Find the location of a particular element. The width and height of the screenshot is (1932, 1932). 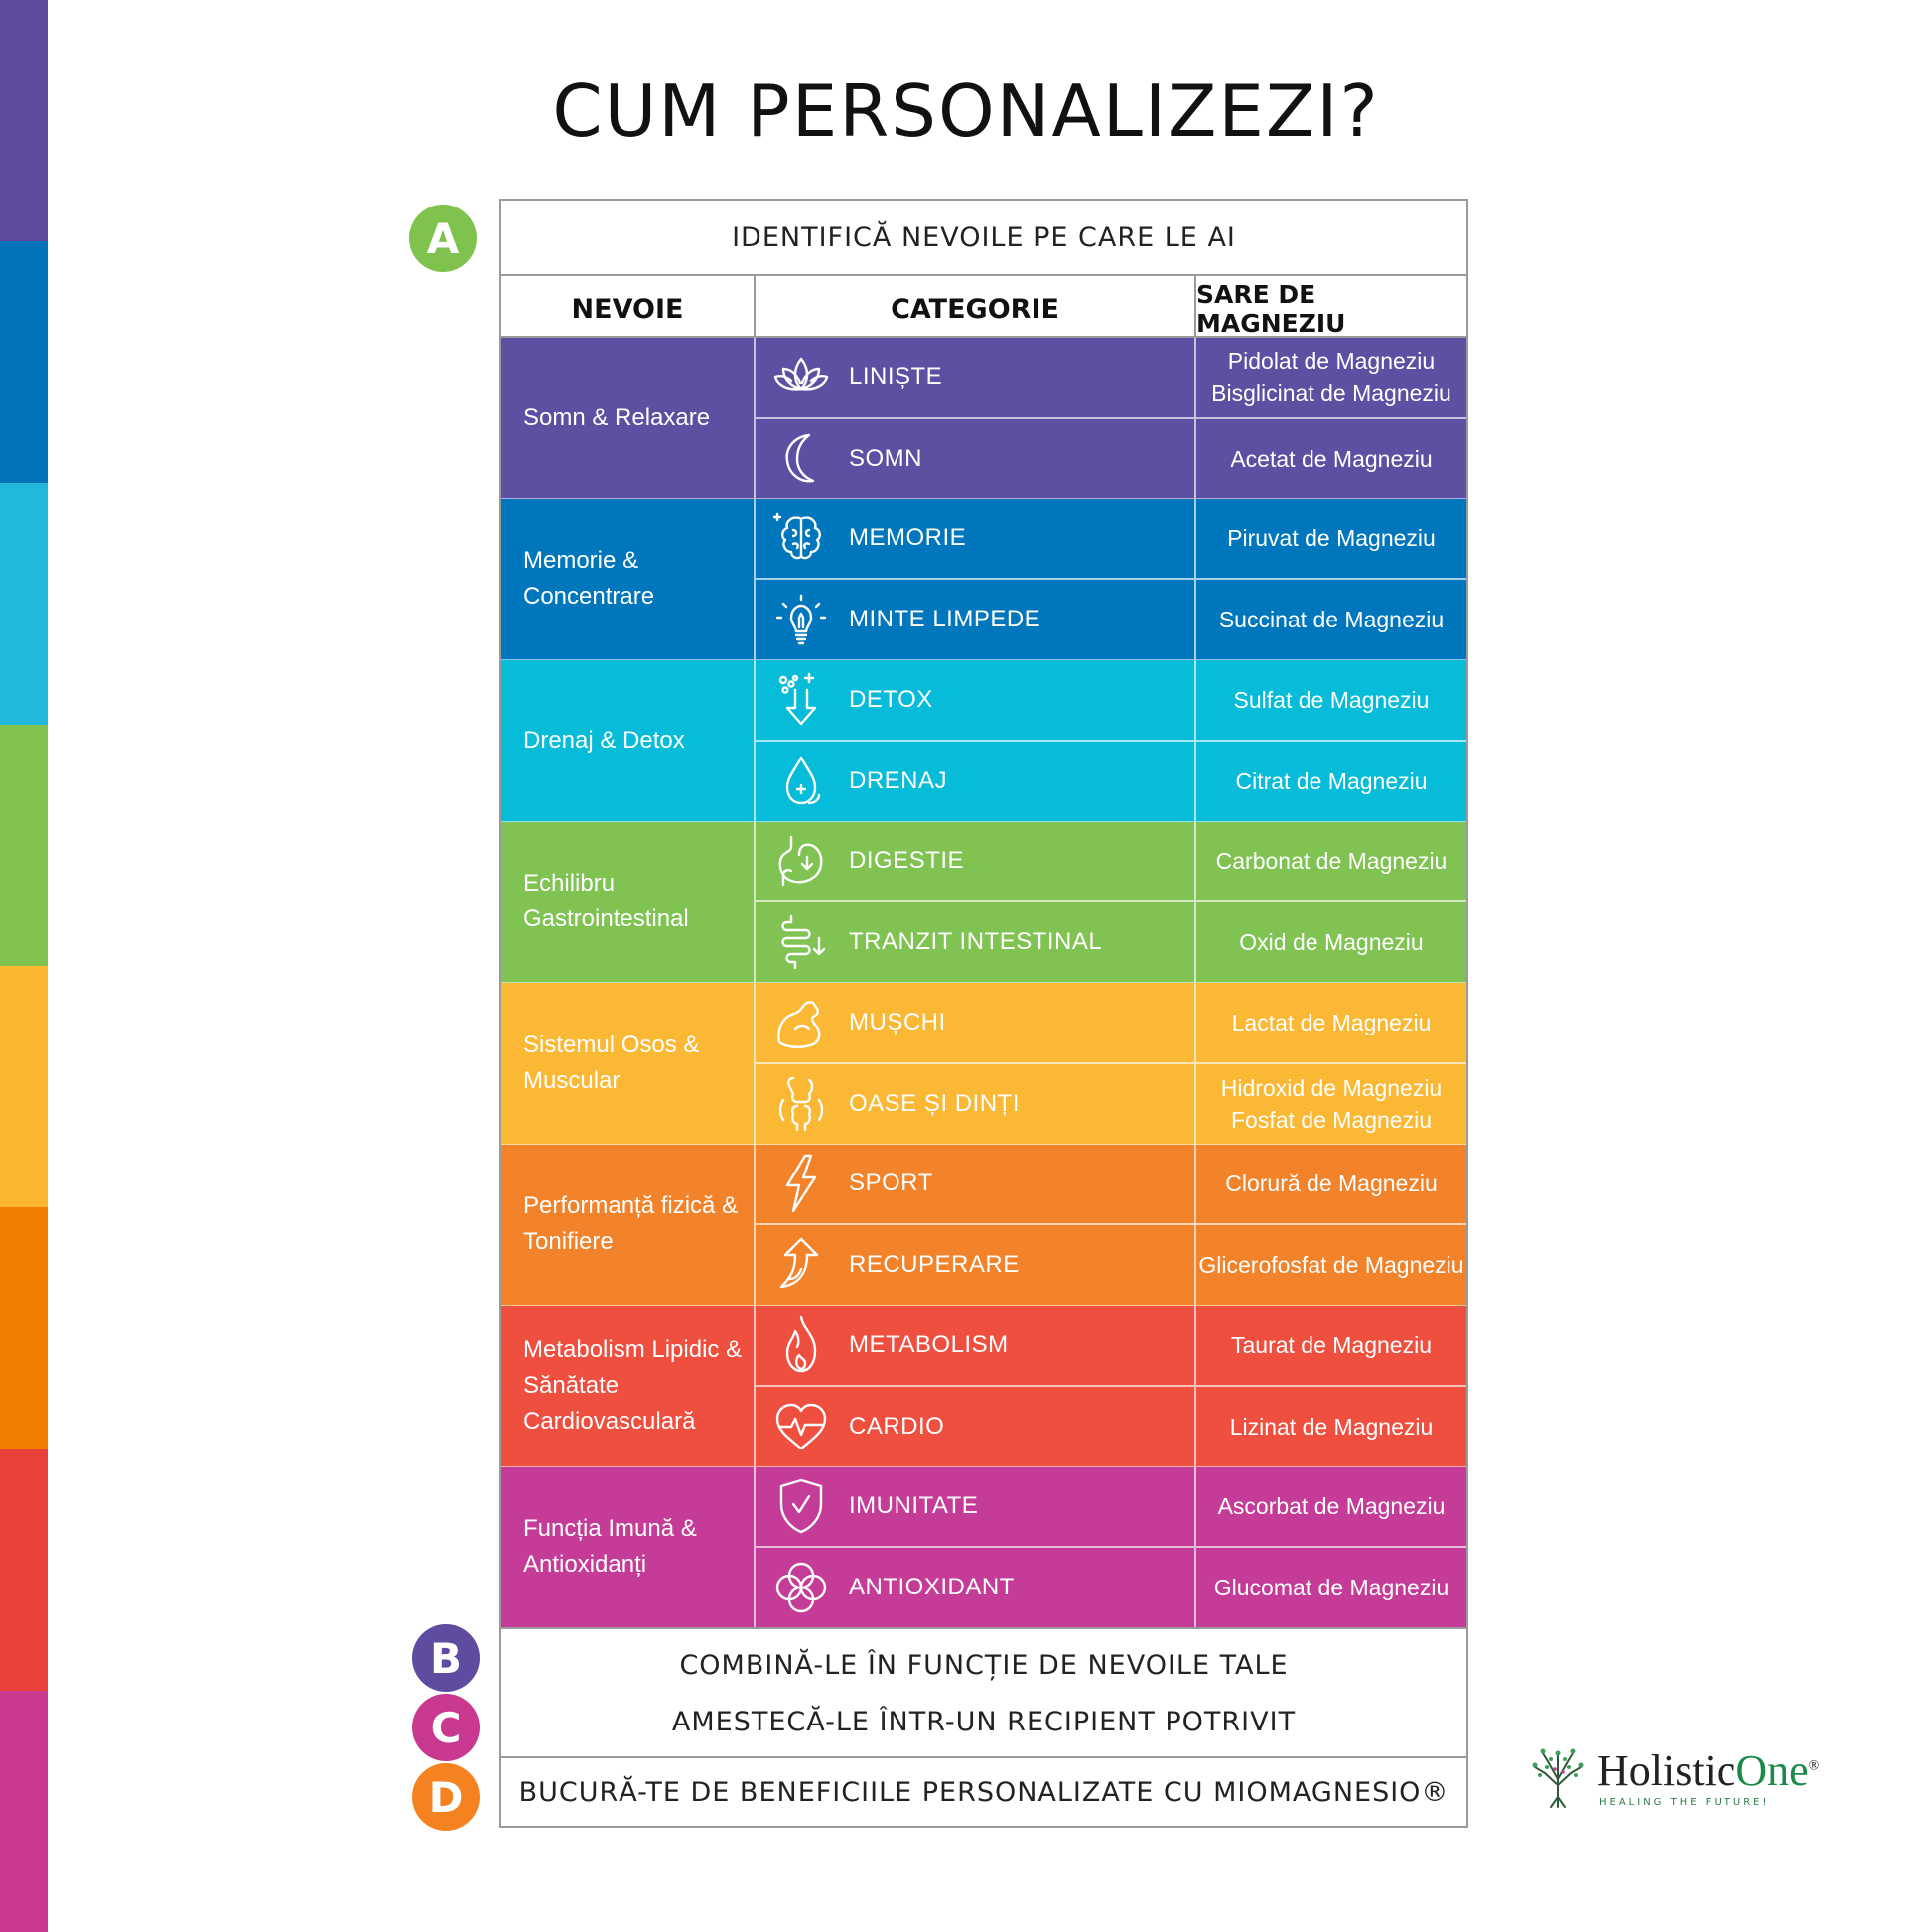

salt-name: Piruvat de Magneziu is located at coordinates (1332, 538).